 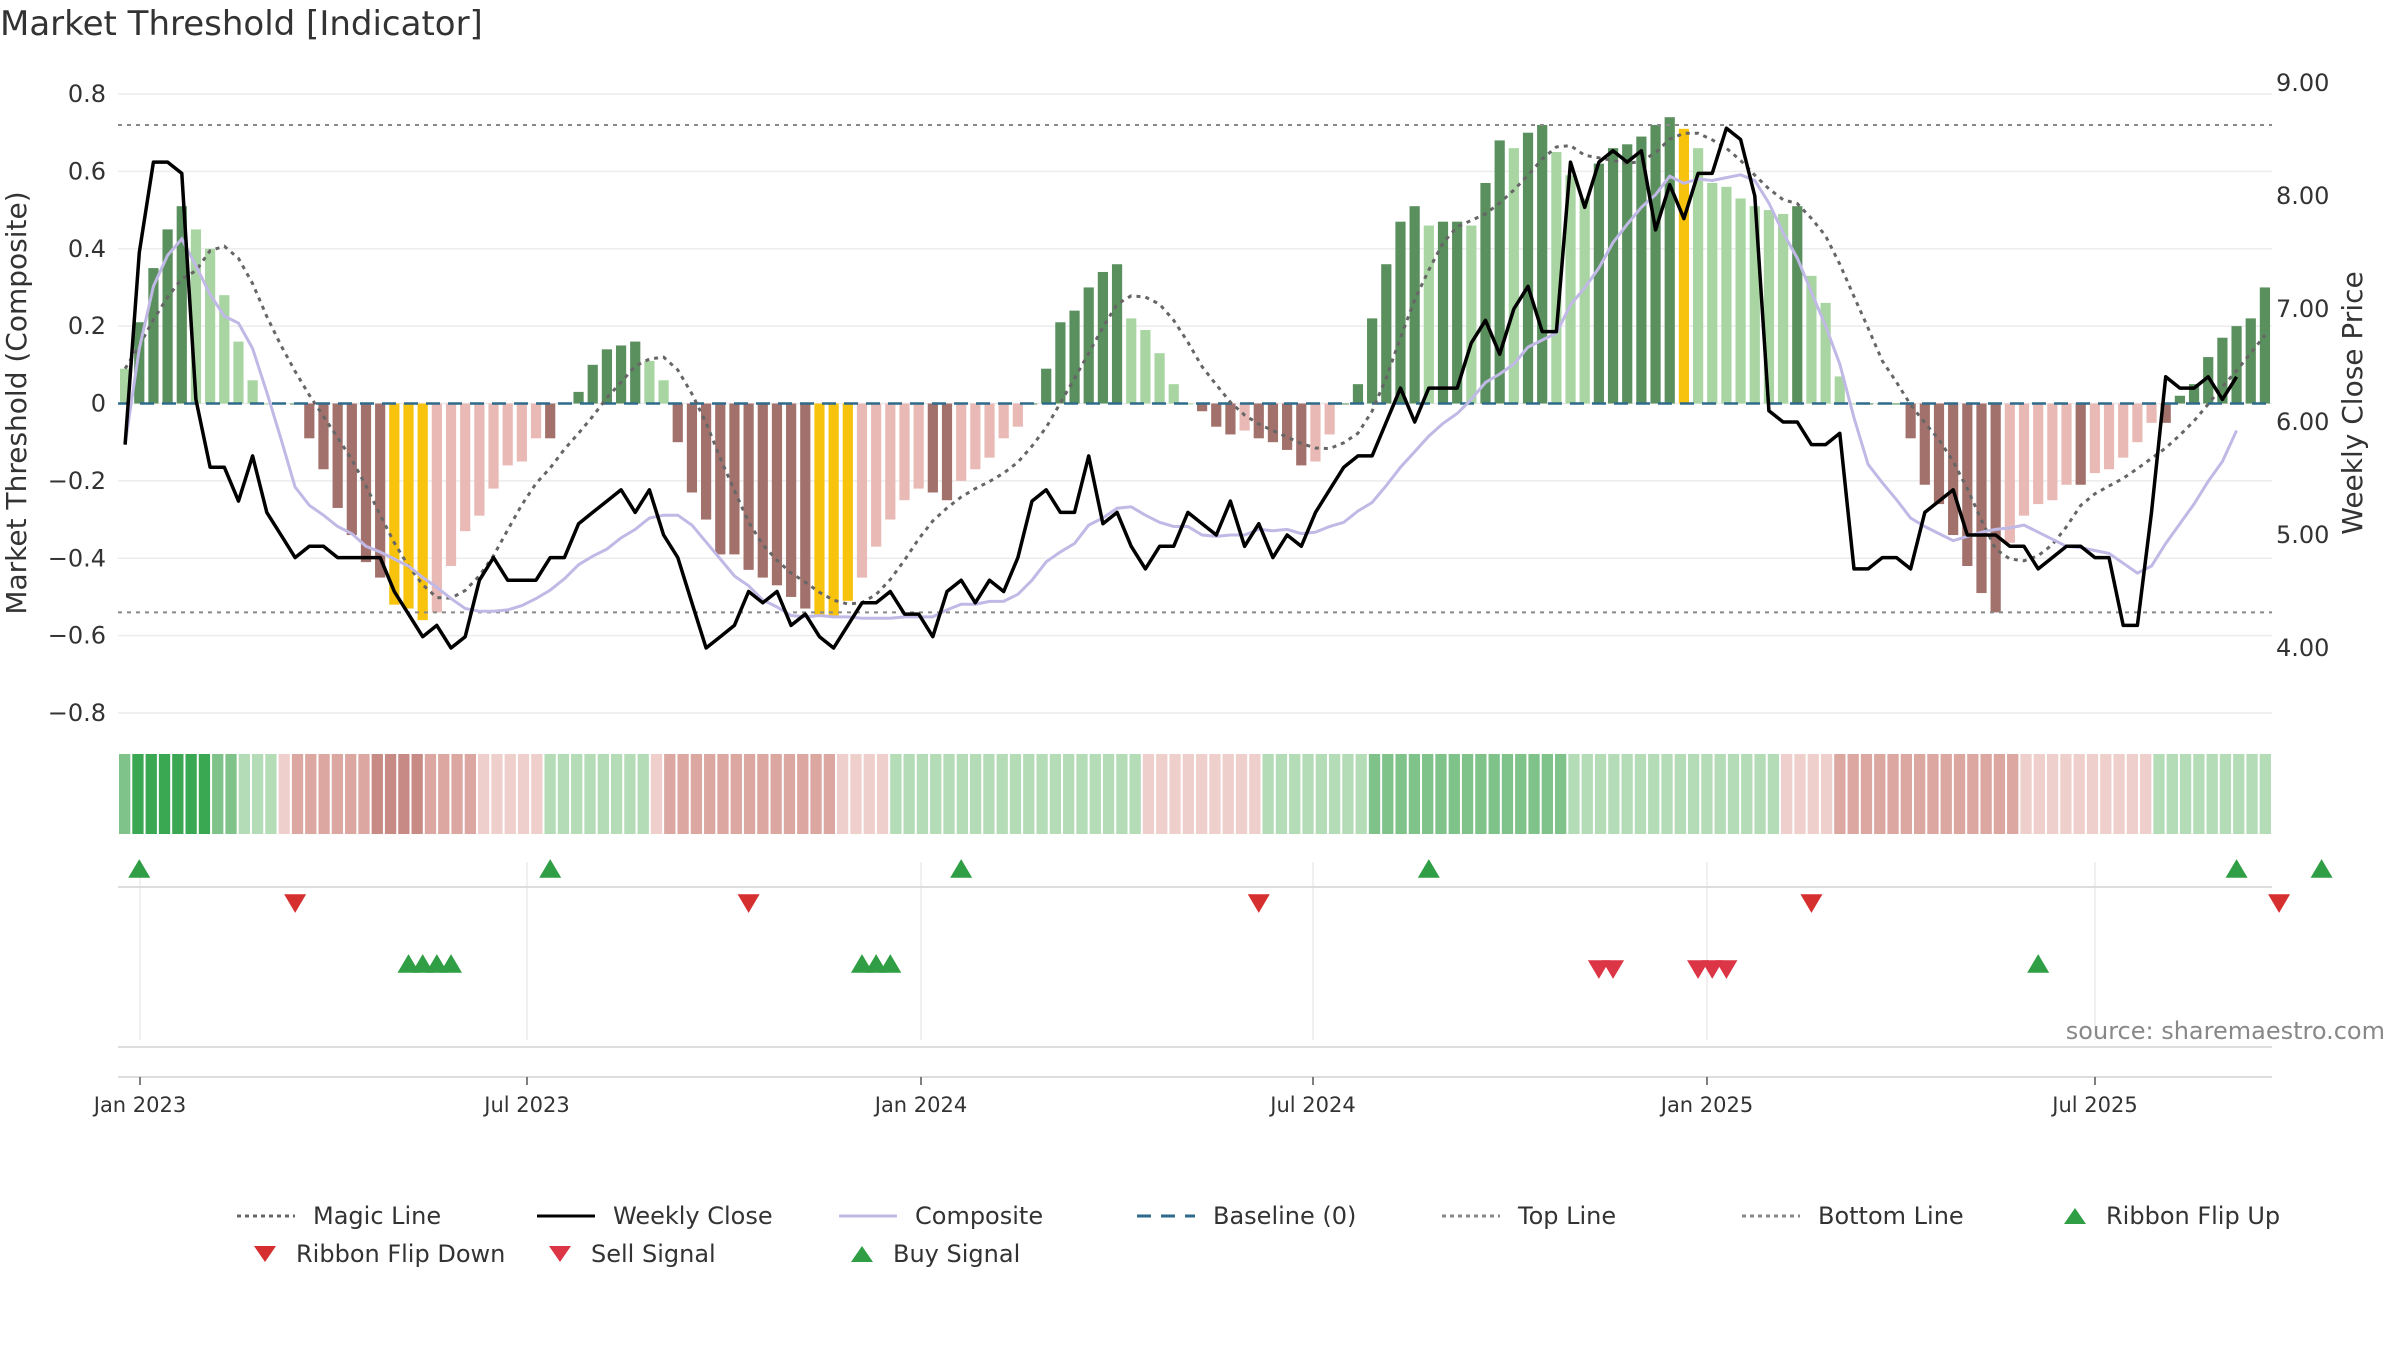 I want to click on x-tick-label: Jan 2025, so click(x=1706, y=1105).